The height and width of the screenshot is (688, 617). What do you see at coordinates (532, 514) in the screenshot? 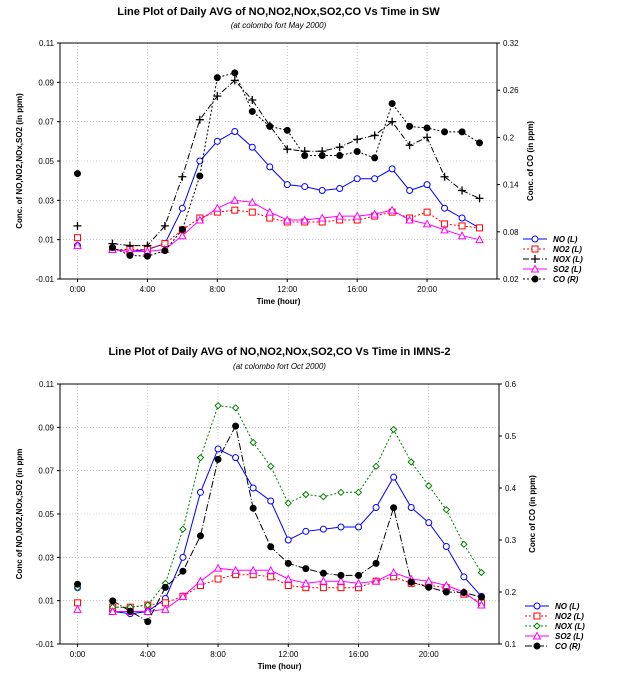
I see `y-right-axis-label: Conc of CO (in ppm)` at bounding box center [532, 514].